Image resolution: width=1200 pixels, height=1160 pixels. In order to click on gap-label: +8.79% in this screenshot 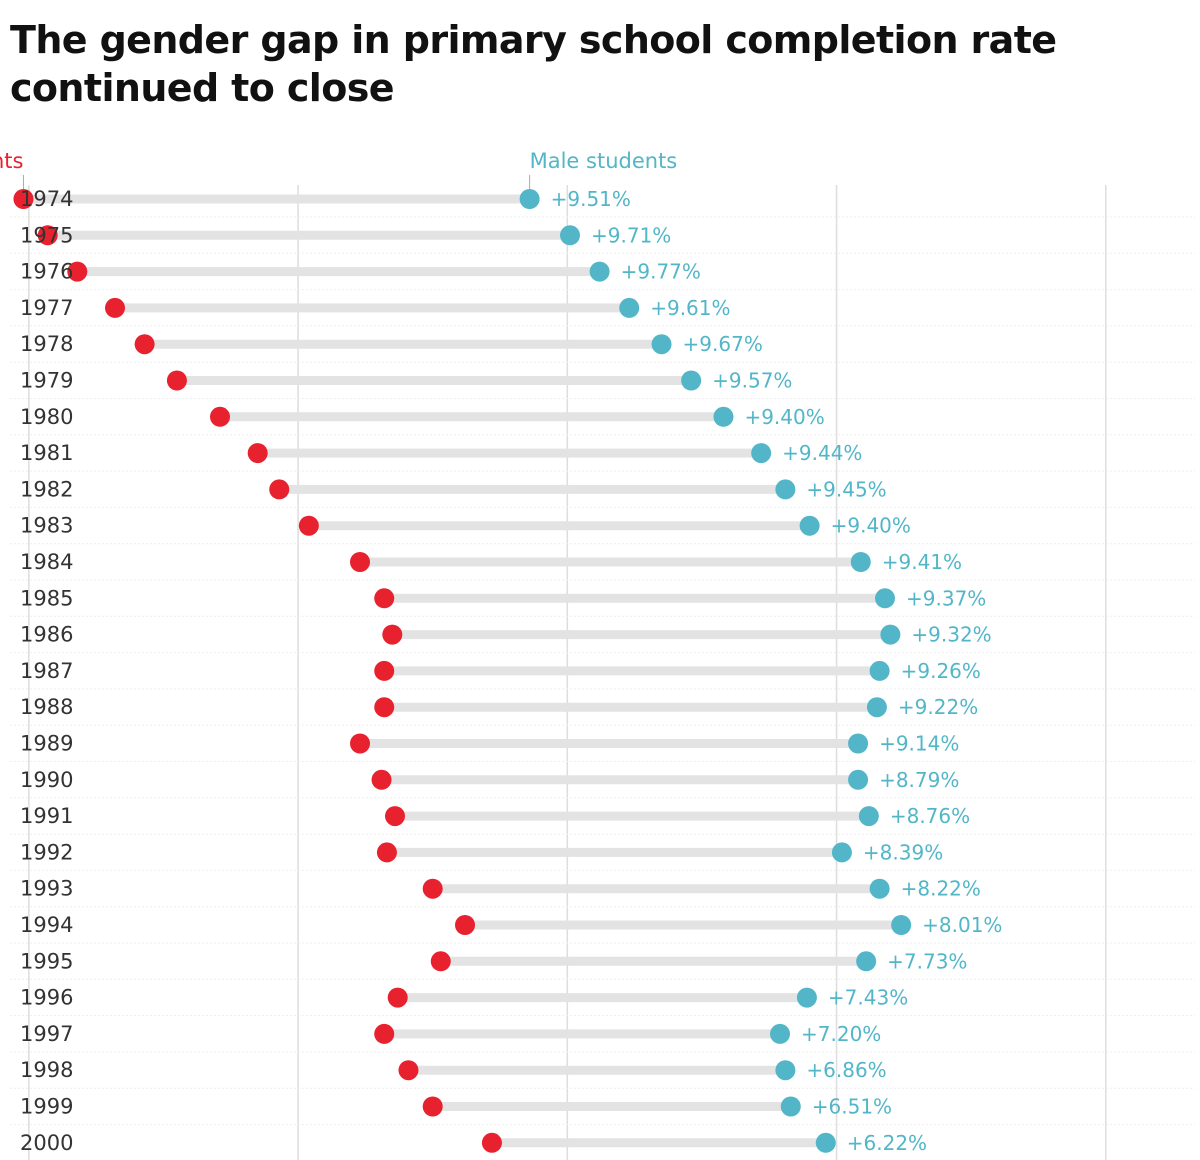, I will do `click(919, 780)`.